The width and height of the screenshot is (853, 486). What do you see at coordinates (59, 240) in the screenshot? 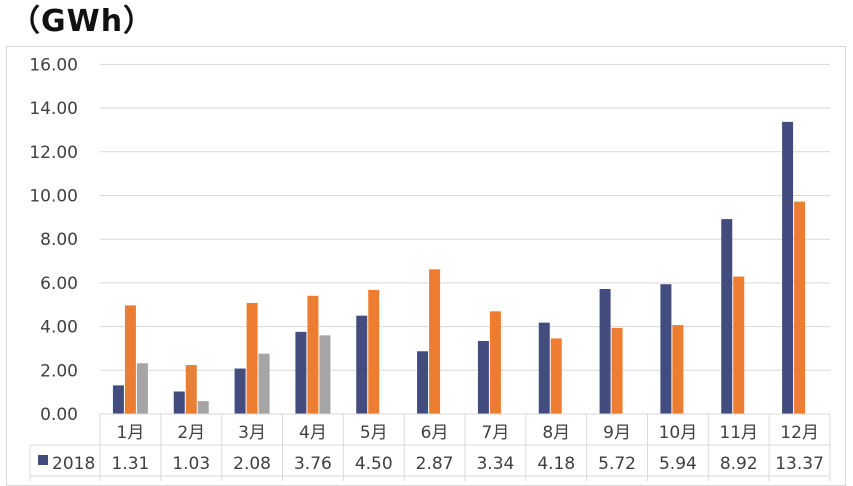
I see `y-tick-label: 8.00` at bounding box center [59, 240].